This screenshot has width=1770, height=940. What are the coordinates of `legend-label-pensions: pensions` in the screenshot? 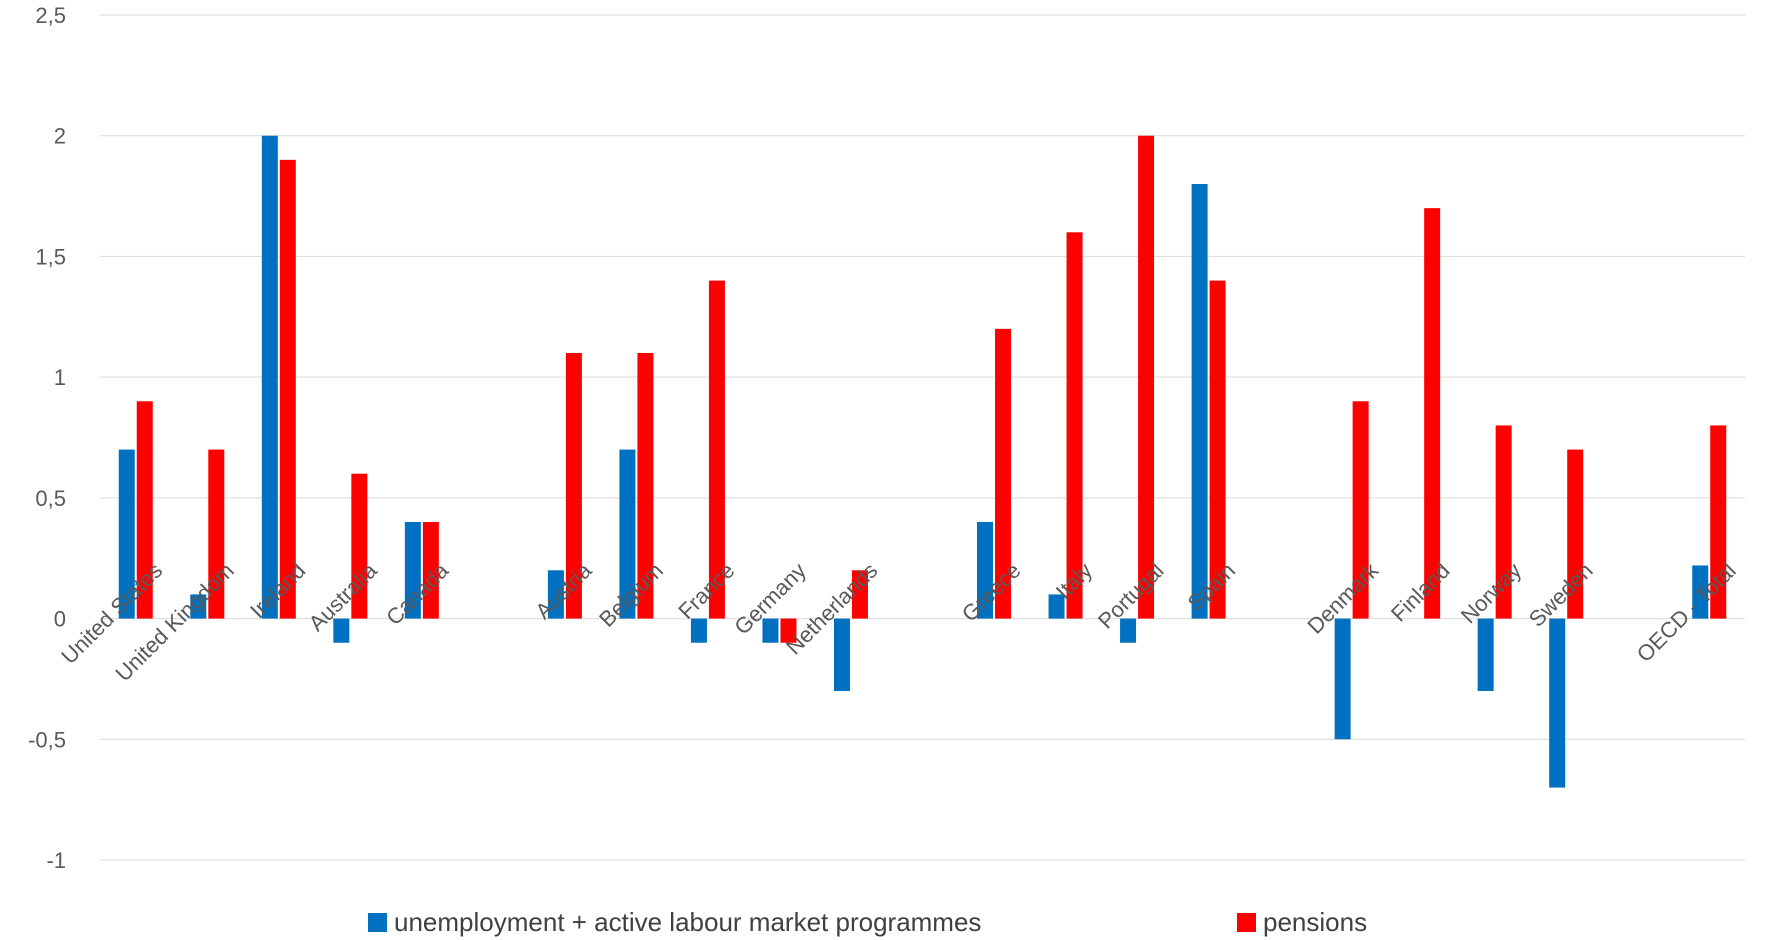 It's located at (1315, 922).